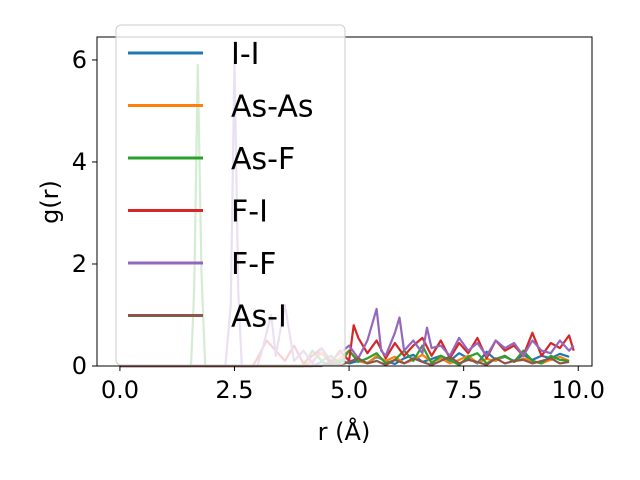 The height and width of the screenshot is (480, 640). I want to click on legend-label-as-as: As-As, so click(272, 107).